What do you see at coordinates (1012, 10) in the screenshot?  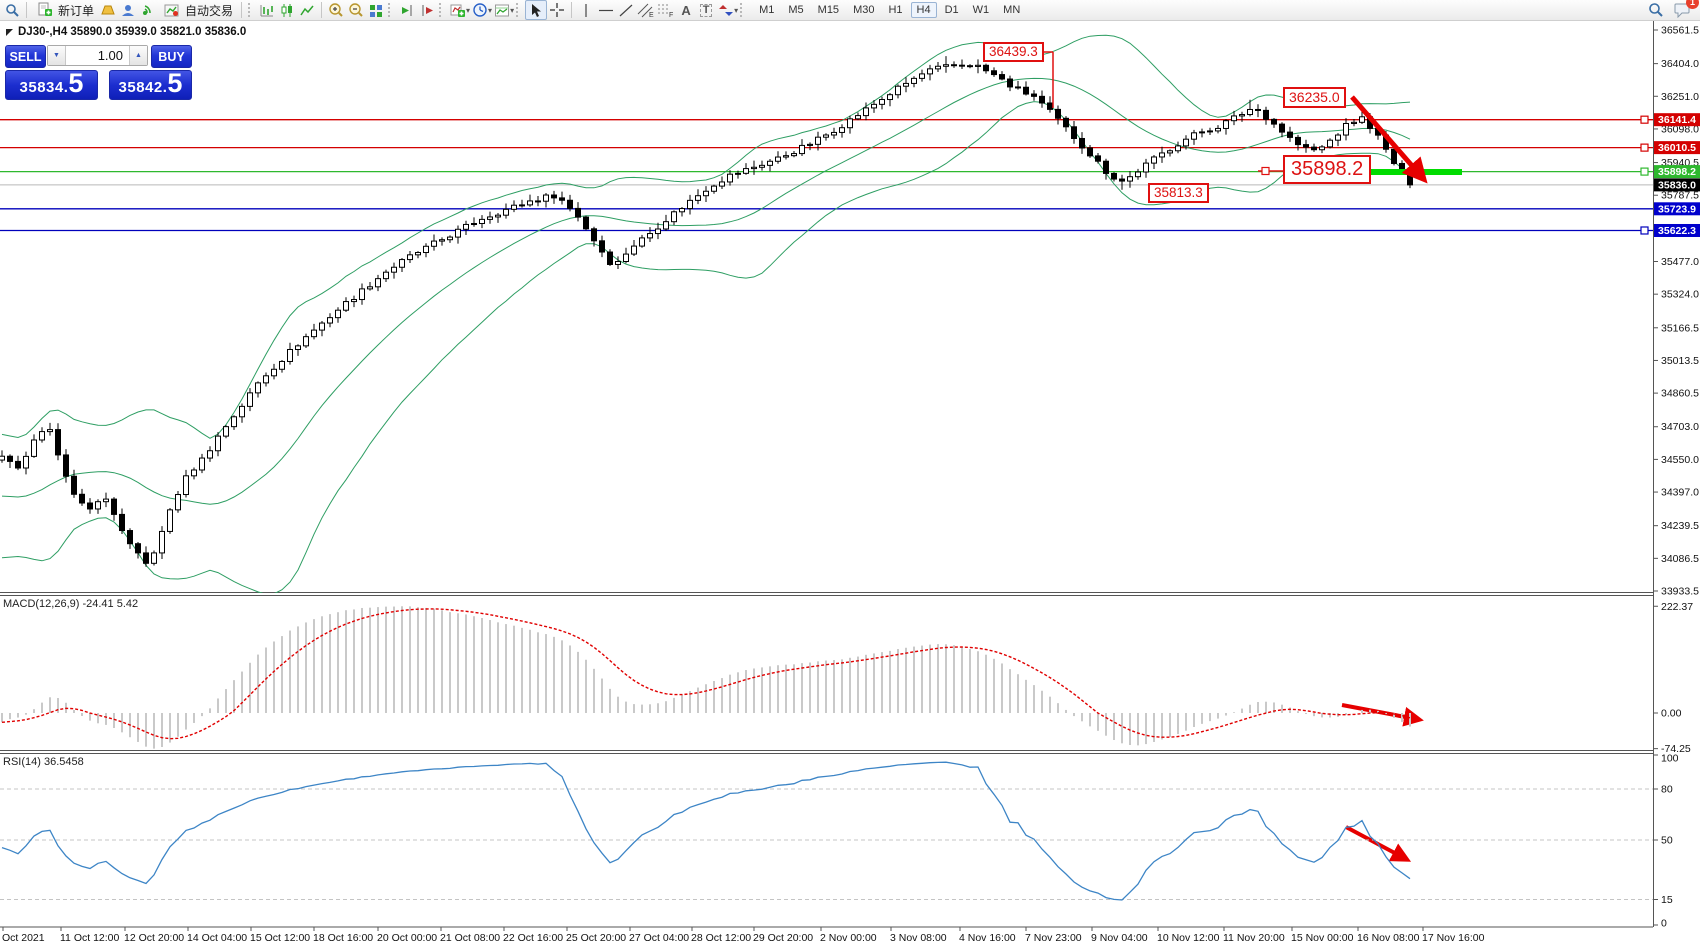 I see `timeframe-mn: MN` at bounding box center [1012, 10].